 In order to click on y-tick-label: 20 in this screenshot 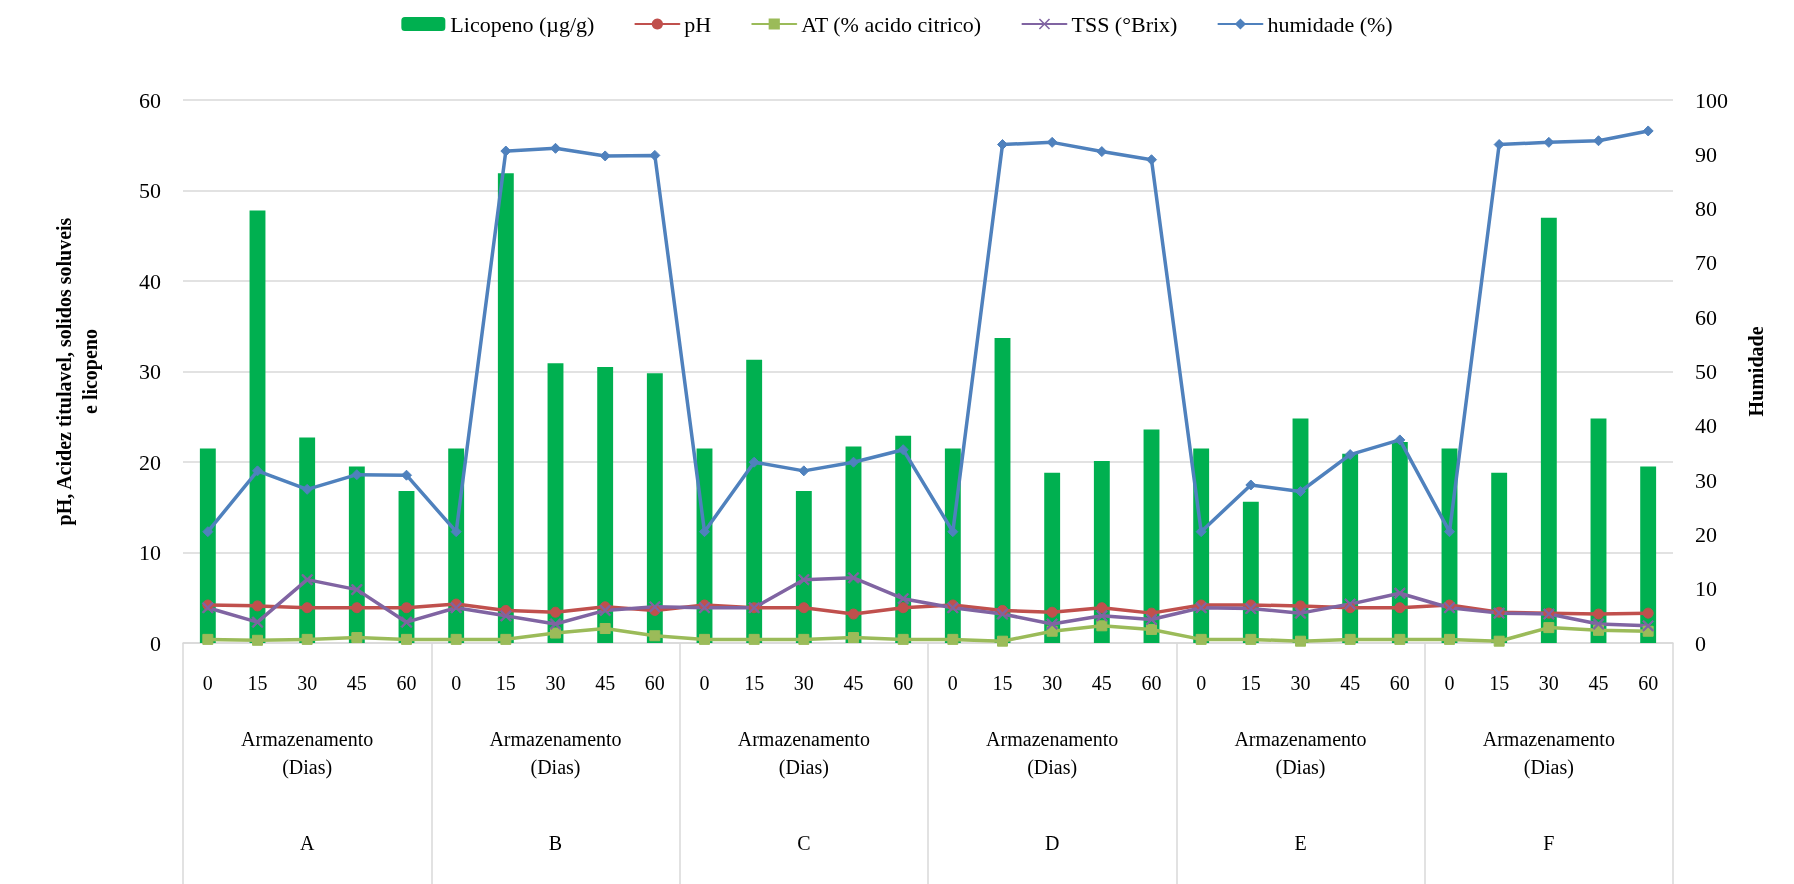, I will do `click(150, 462)`.